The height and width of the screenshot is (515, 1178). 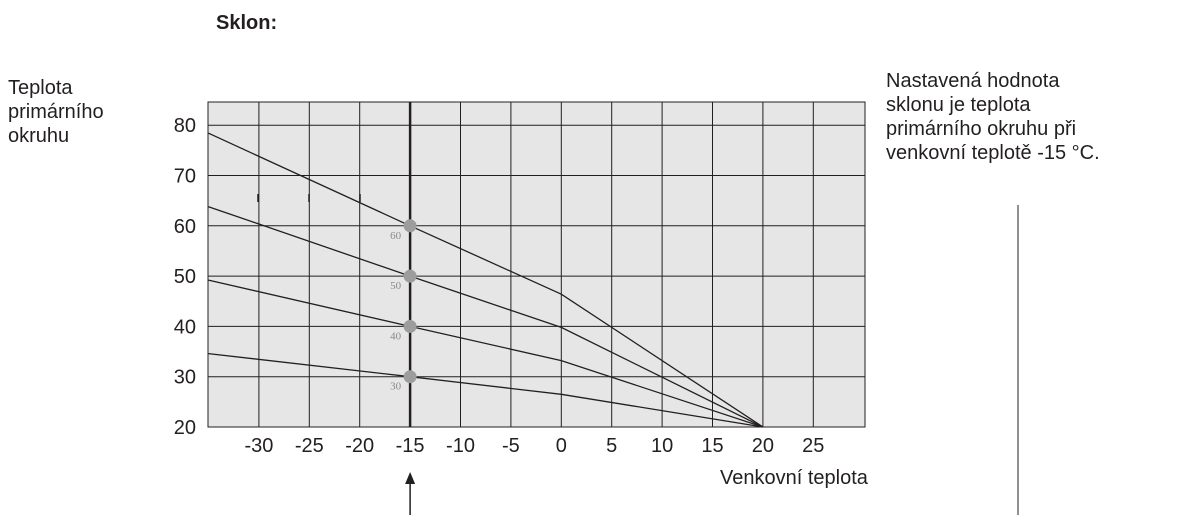 What do you see at coordinates (185, 327) in the screenshot?
I see `y-tick-label: 40` at bounding box center [185, 327].